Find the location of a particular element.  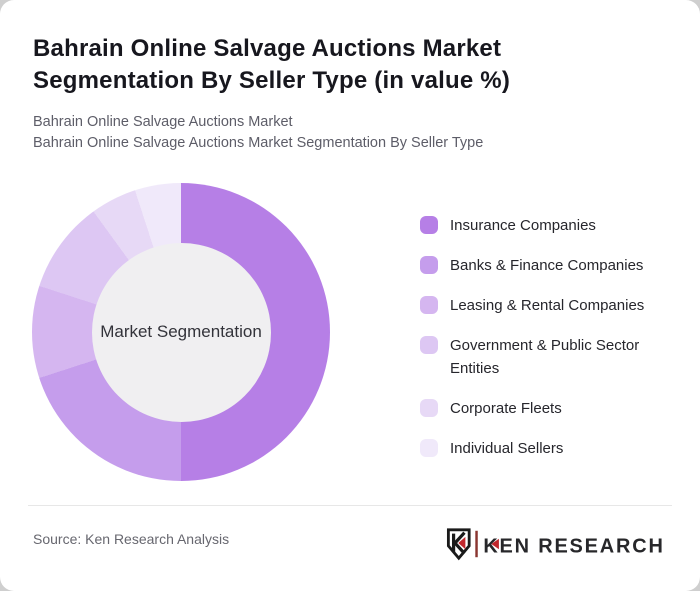

legend-label: Individual Sellers is located at coordinates (507, 448).